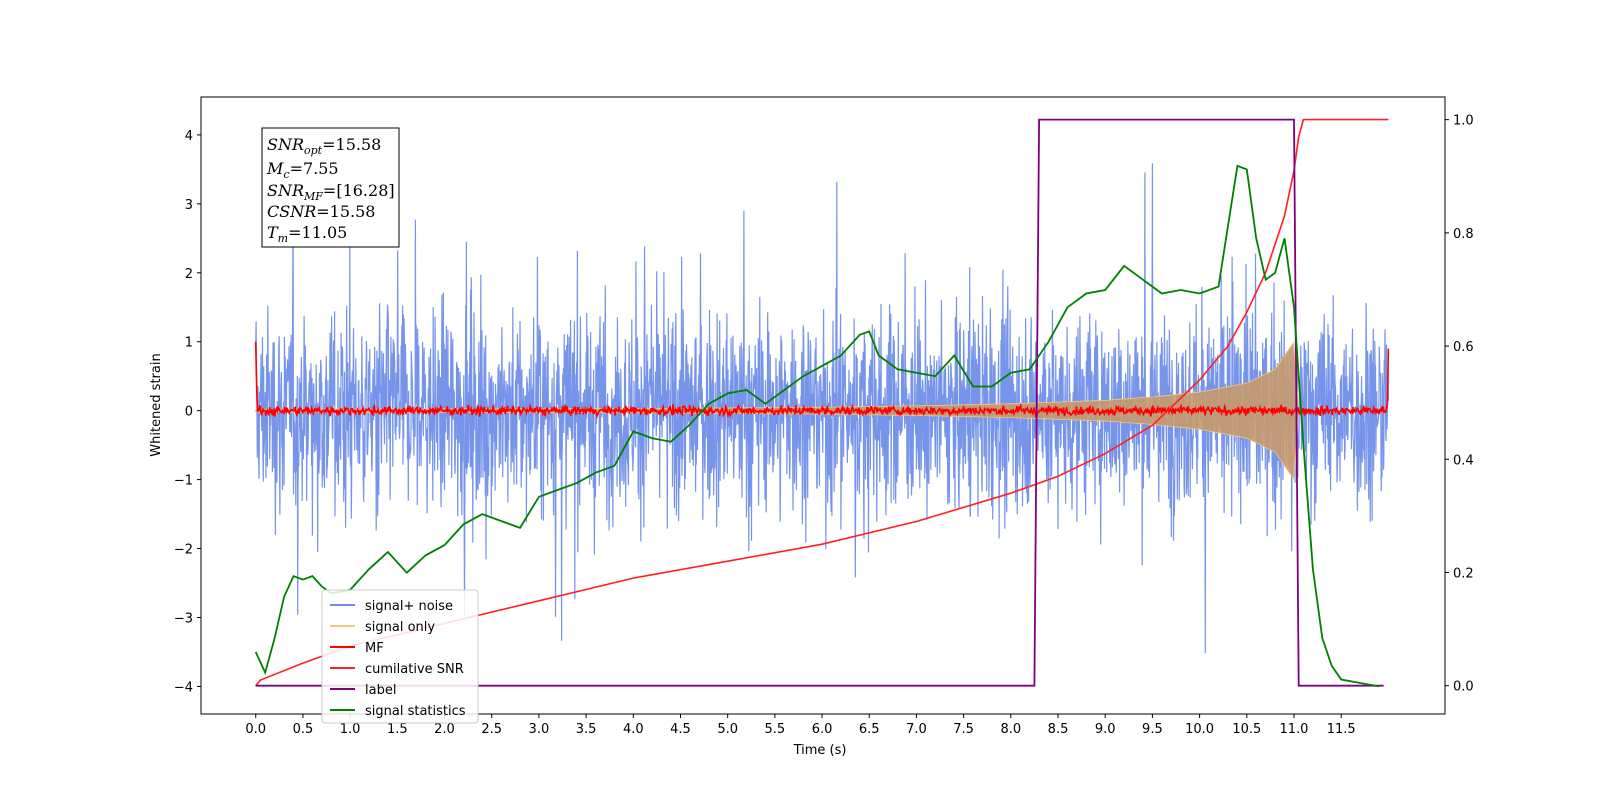 This screenshot has width=1600, height=800. Describe the element at coordinates (303, 729) in the screenshot. I see `x-tick-label: 0.5` at that location.